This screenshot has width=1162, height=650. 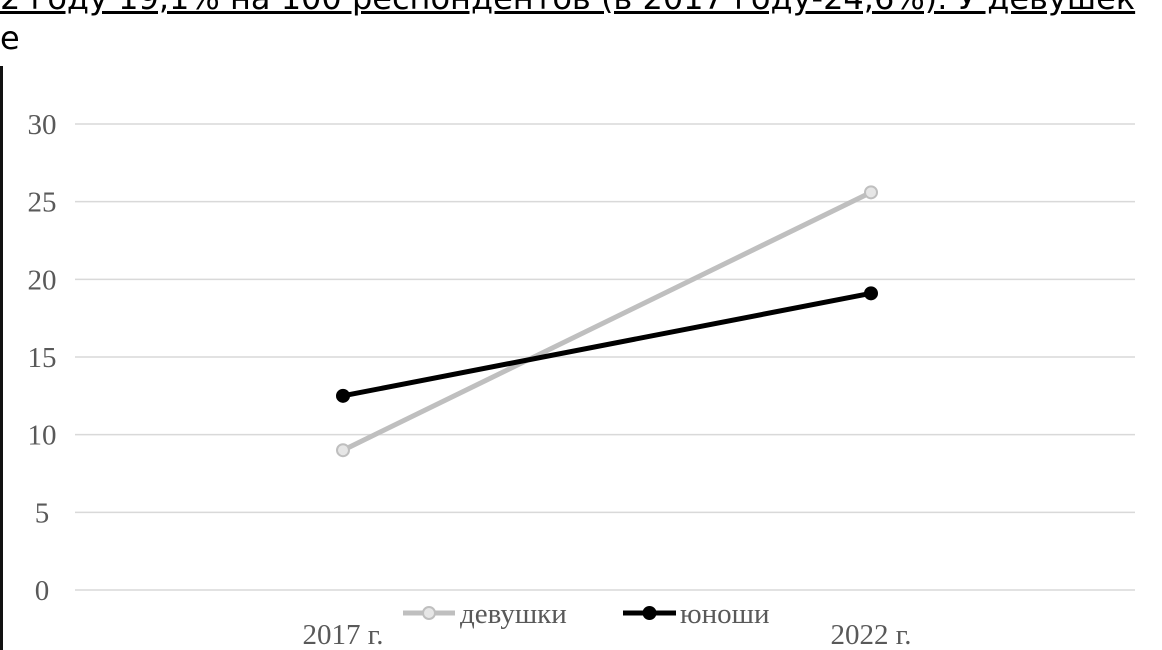 I want to click on y-tick-label: 15, so click(x=42, y=358).